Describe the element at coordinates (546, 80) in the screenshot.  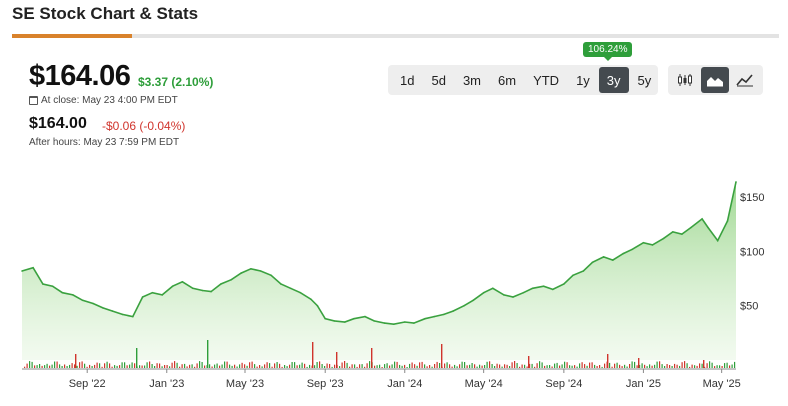
I see `range-button-ytd: YTD` at that location.